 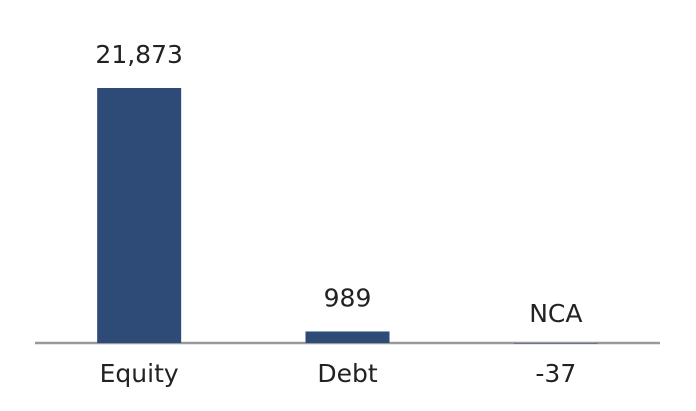 What do you see at coordinates (555, 313) in the screenshot?
I see `x-tick-label: NCA` at bounding box center [555, 313].